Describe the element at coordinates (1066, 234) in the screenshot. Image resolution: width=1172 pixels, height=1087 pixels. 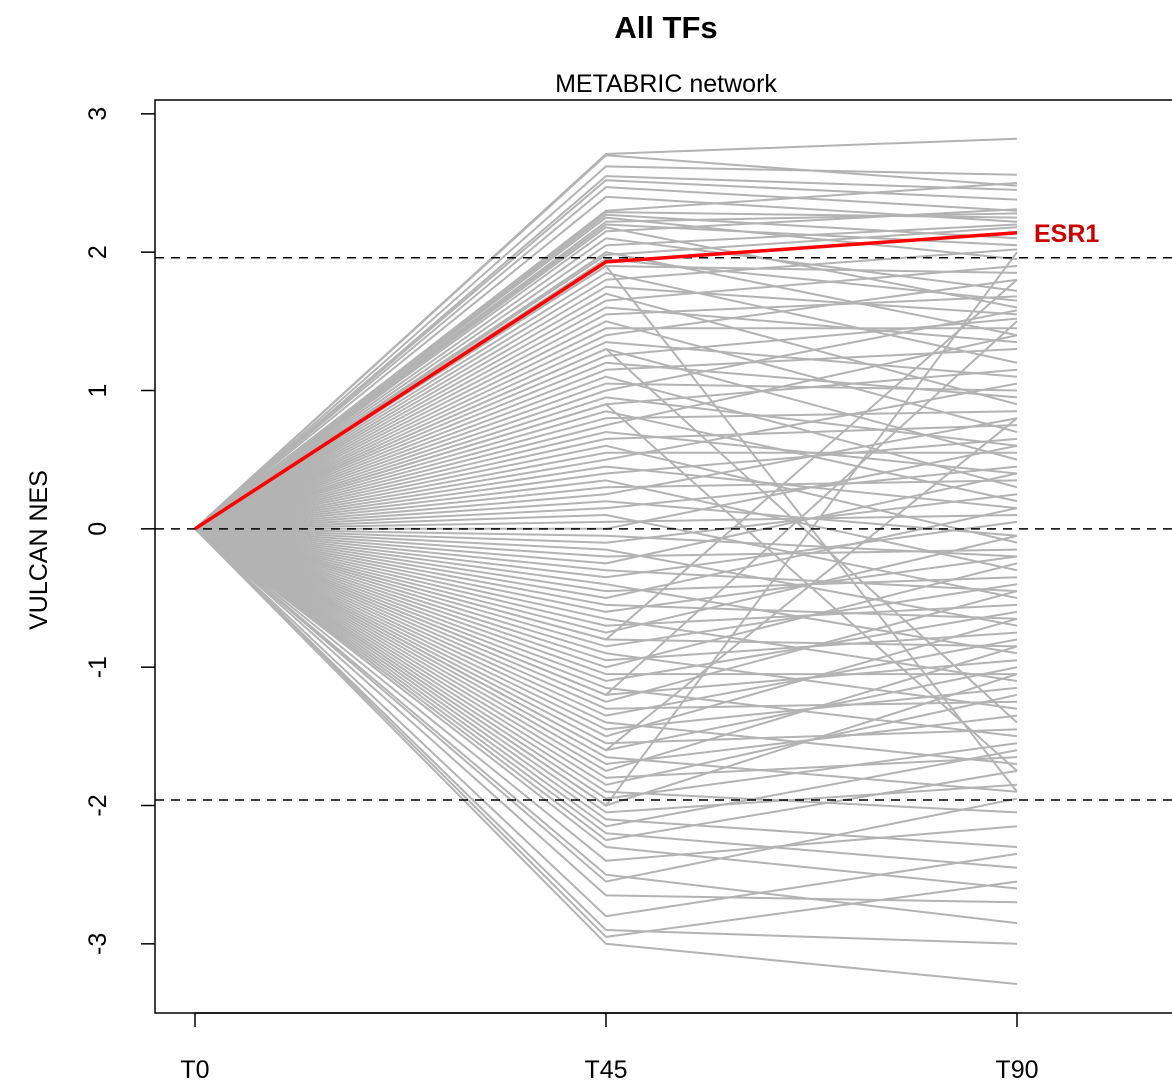
I see `highlight-series-label: ESR1` at that location.